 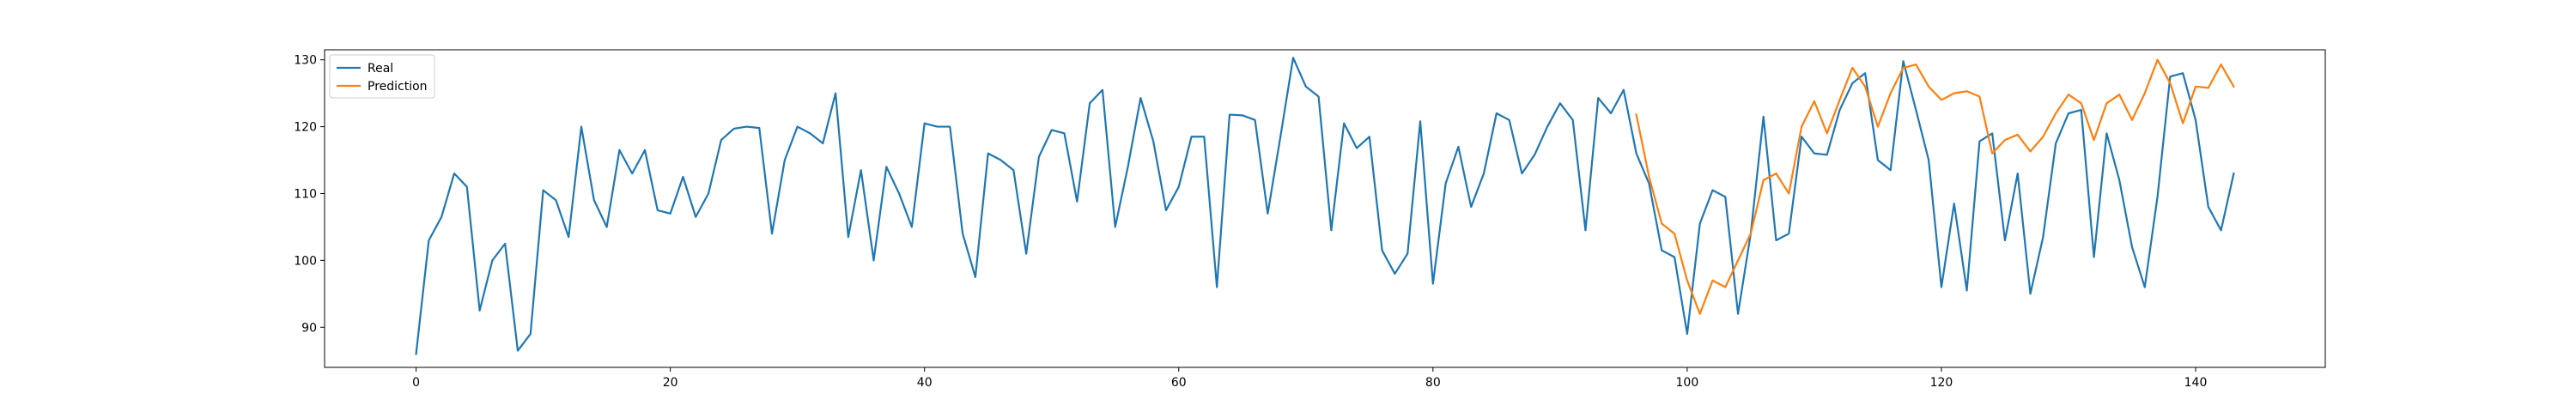 What do you see at coordinates (305, 261) in the screenshot?
I see `y-tick-label: 100` at bounding box center [305, 261].